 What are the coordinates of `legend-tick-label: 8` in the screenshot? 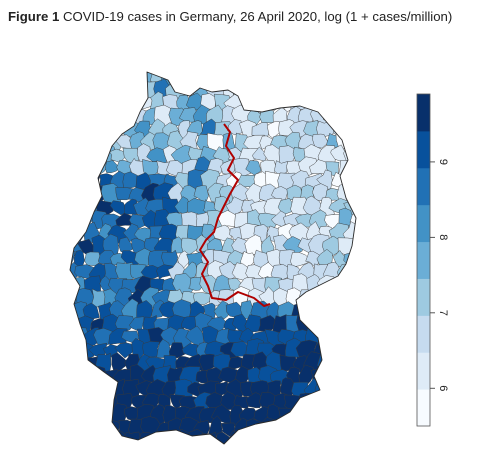 It's located at (443, 237).